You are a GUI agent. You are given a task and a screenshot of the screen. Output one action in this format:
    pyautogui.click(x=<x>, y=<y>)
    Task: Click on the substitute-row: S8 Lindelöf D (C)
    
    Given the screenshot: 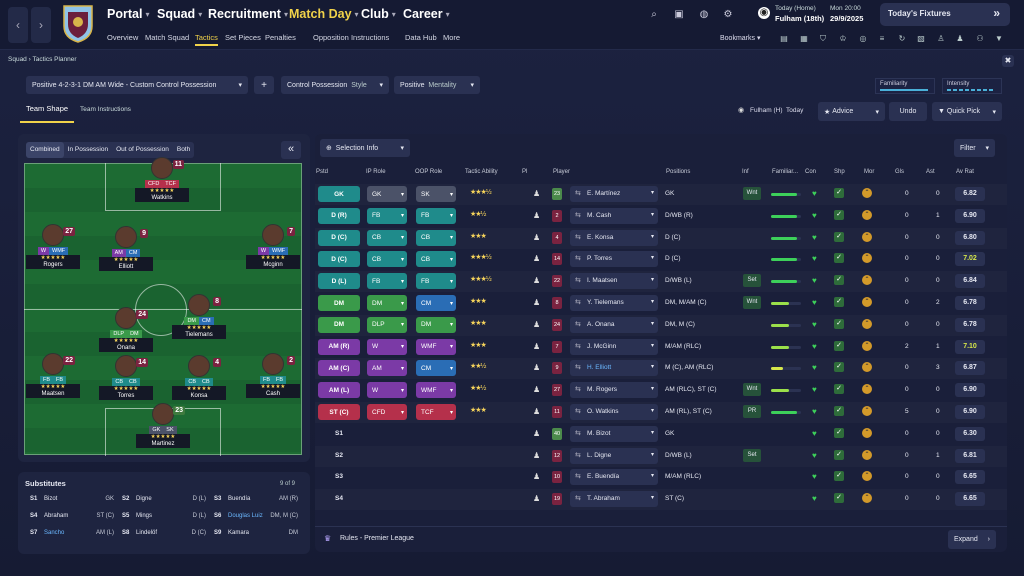 What is the action you would take?
    pyautogui.click(x=164, y=533)
    